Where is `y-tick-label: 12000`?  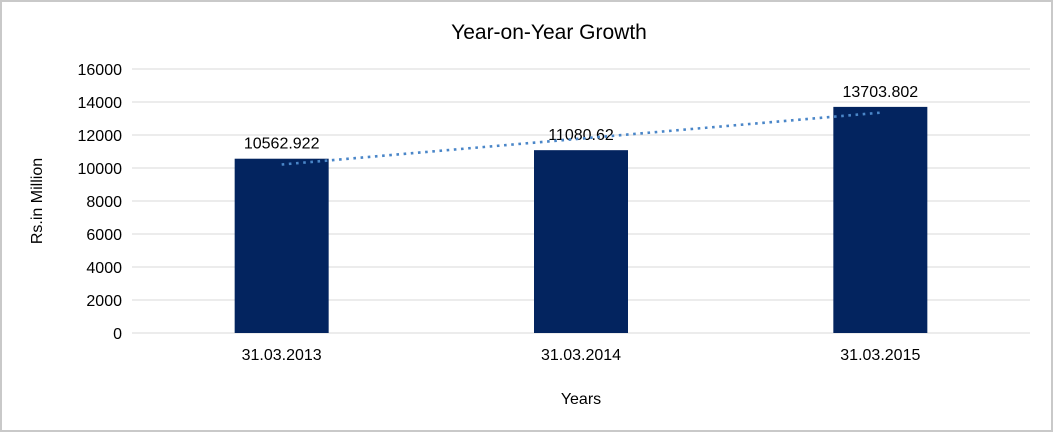
y-tick-label: 12000 is located at coordinates (100, 136).